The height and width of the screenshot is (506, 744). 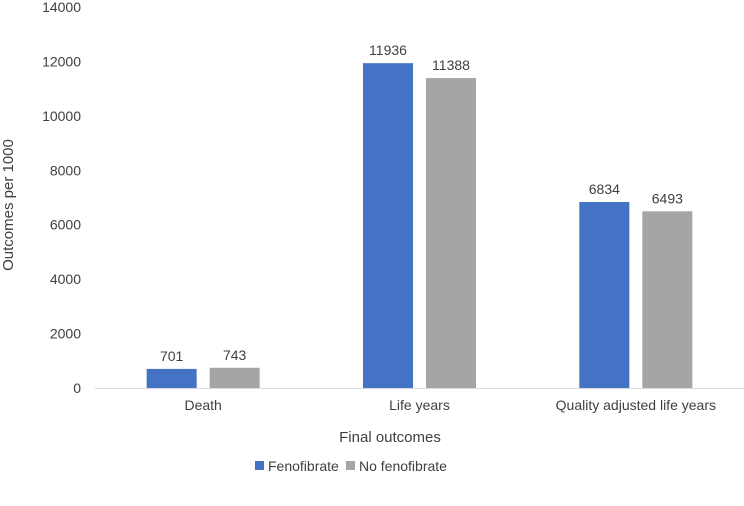 I want to click on x-tick-label: Quality adjusted life years, so click(x=636, y=405).